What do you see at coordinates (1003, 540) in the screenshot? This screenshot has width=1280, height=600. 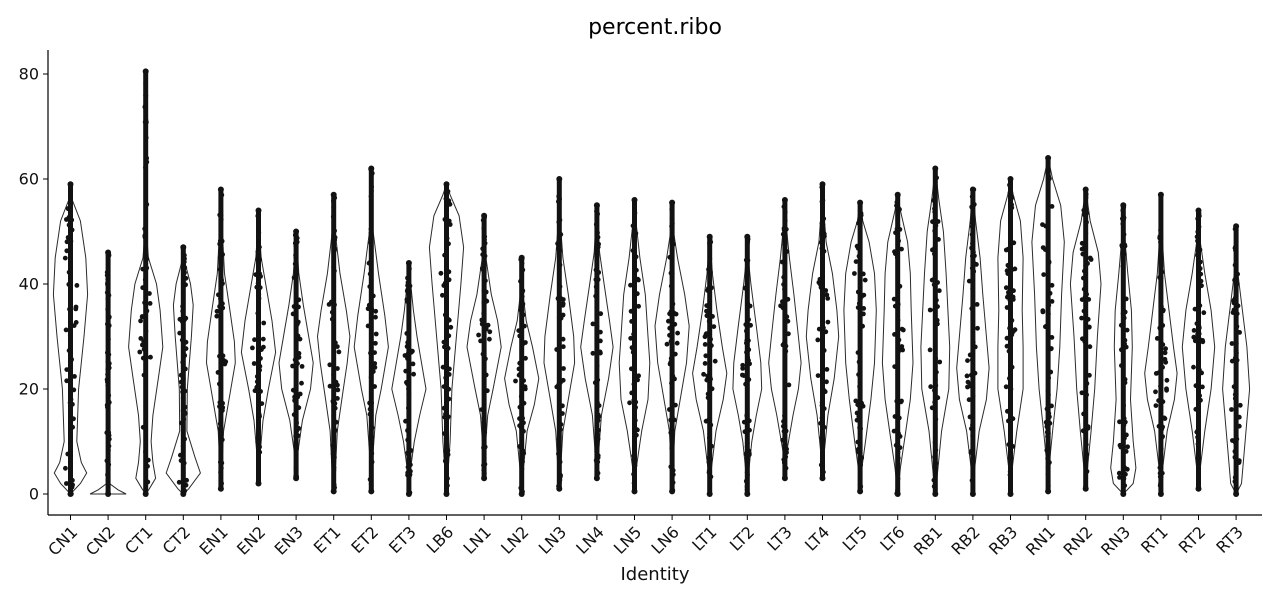 I see `x-tick-label: RB3` at bounding box center [1003, 540].